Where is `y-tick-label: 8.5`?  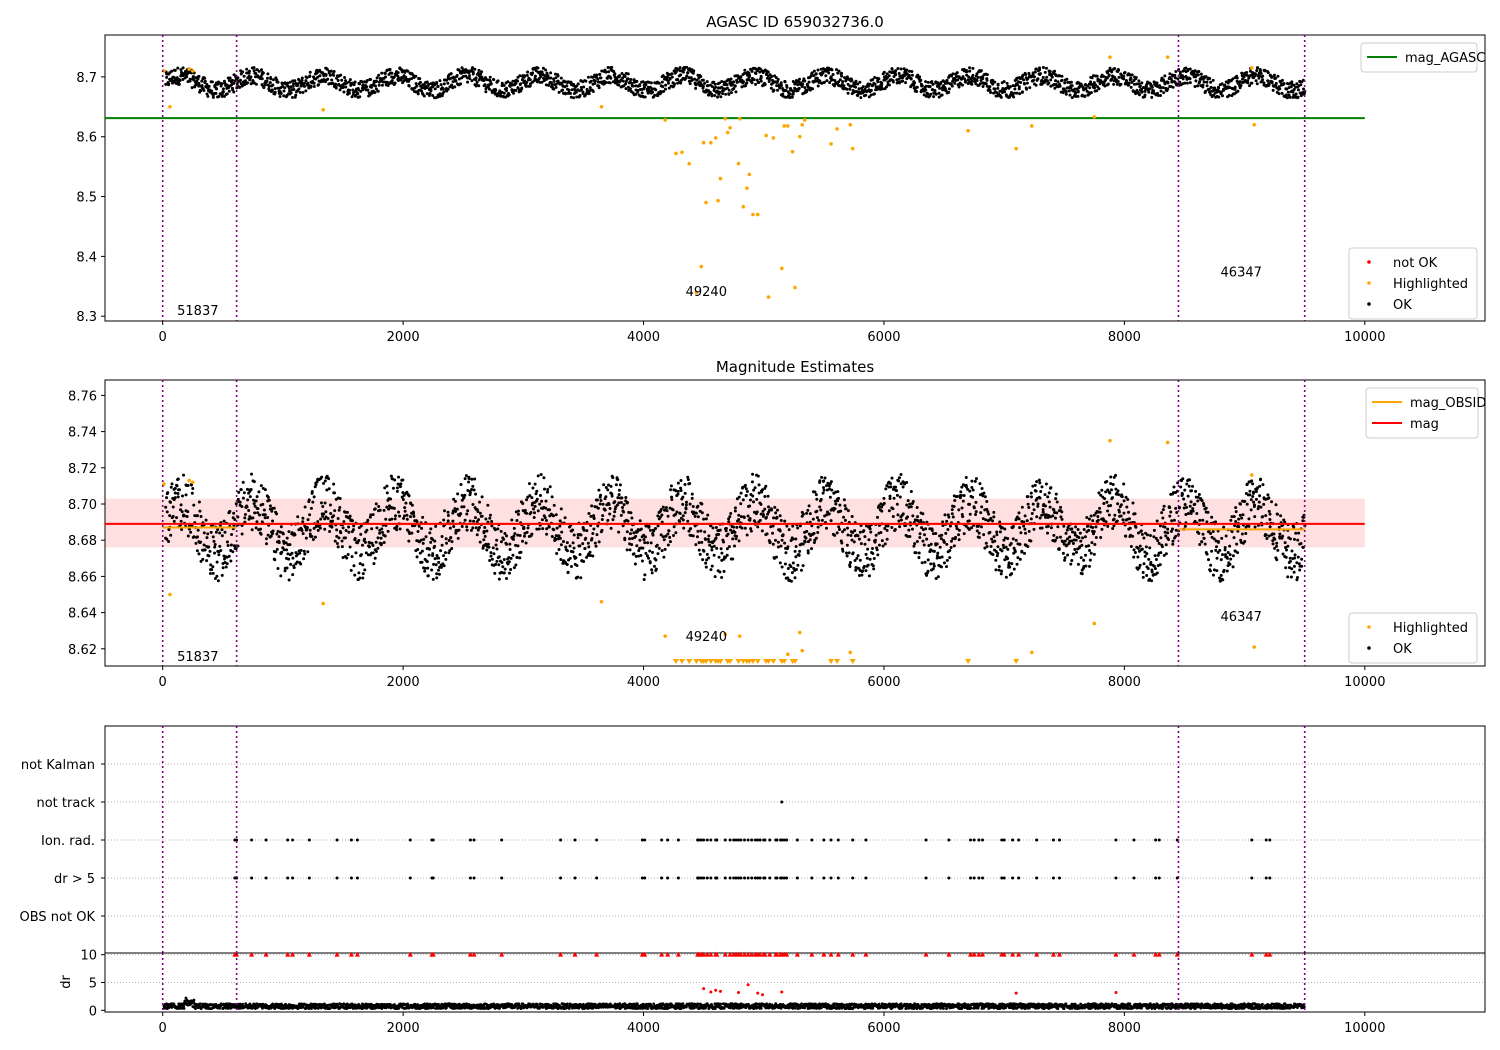
y-tick-label: 8.5 is located at coordinates (86, 198).